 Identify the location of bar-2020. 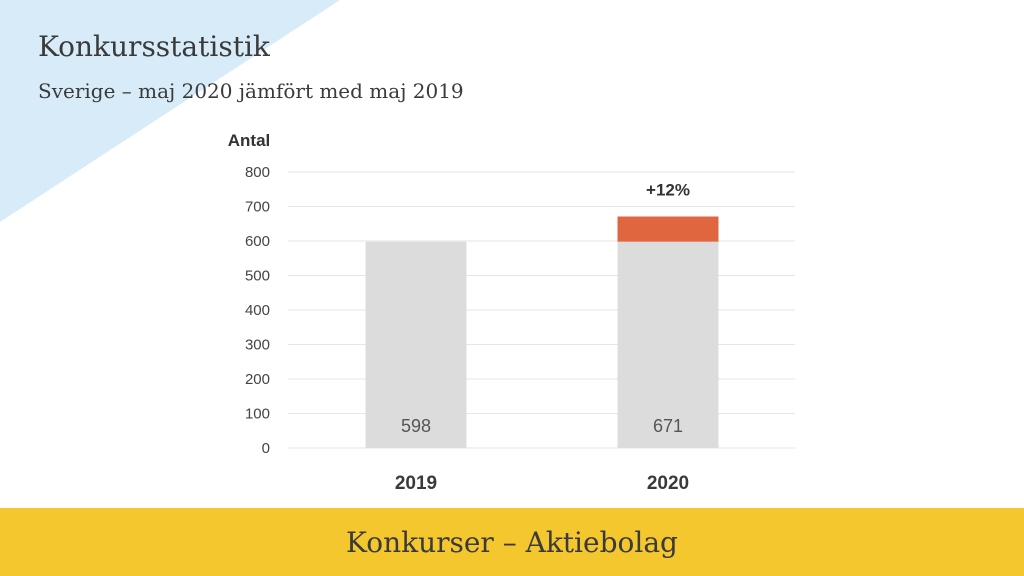
(668, 344).